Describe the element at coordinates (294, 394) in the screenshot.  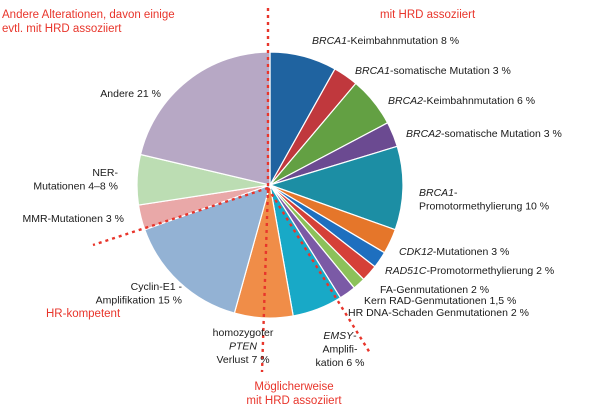
I see `category-label-4: Möglicherweise mit HRD assoziiert` at that location.